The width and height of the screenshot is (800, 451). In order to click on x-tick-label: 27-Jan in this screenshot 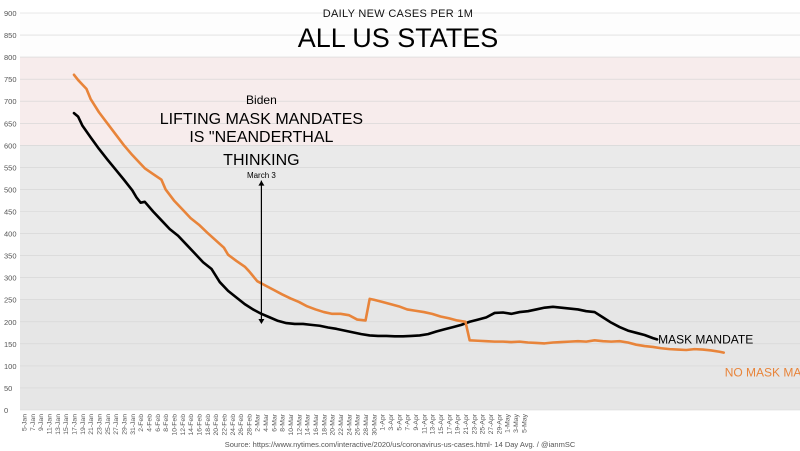, I will do `click(116, 424)`.